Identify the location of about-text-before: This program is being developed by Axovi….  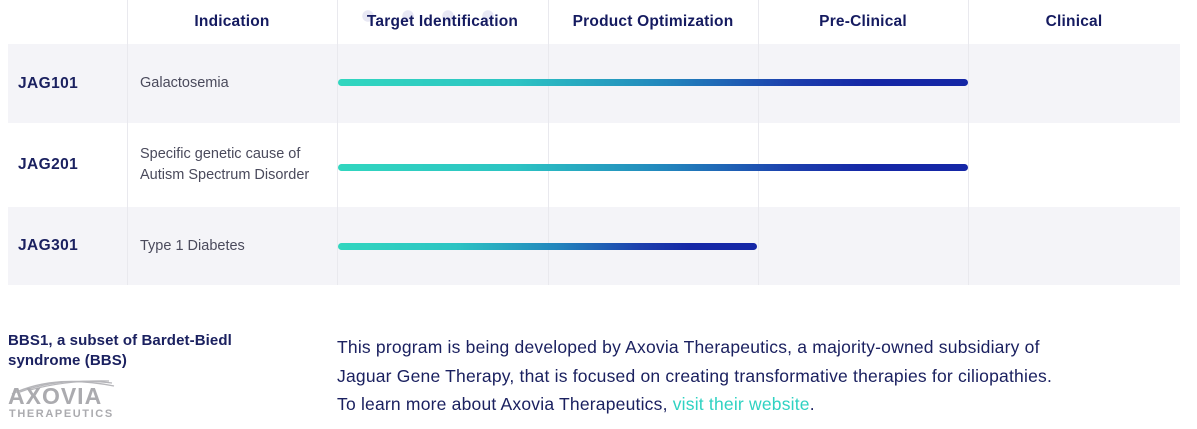
(695, 375).